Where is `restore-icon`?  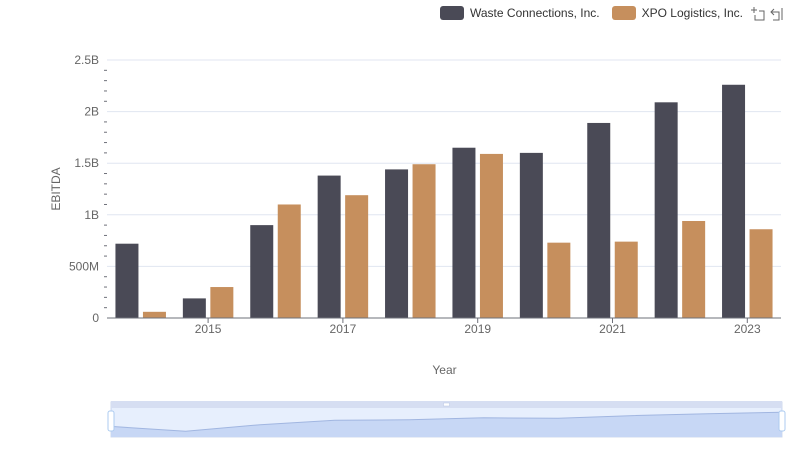 restore-icon is located at coordinates (778, 14).